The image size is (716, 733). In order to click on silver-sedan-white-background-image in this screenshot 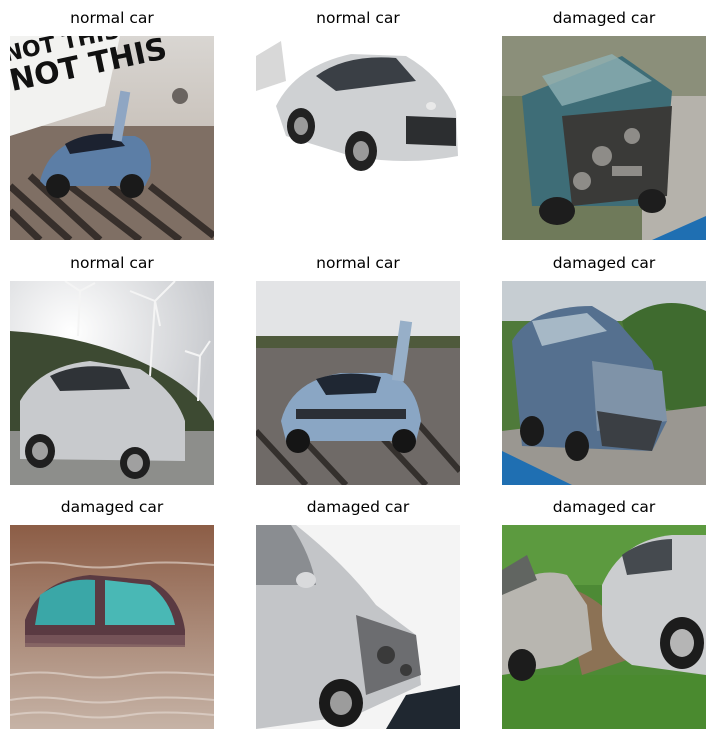, I will do `click(358, 138)`.